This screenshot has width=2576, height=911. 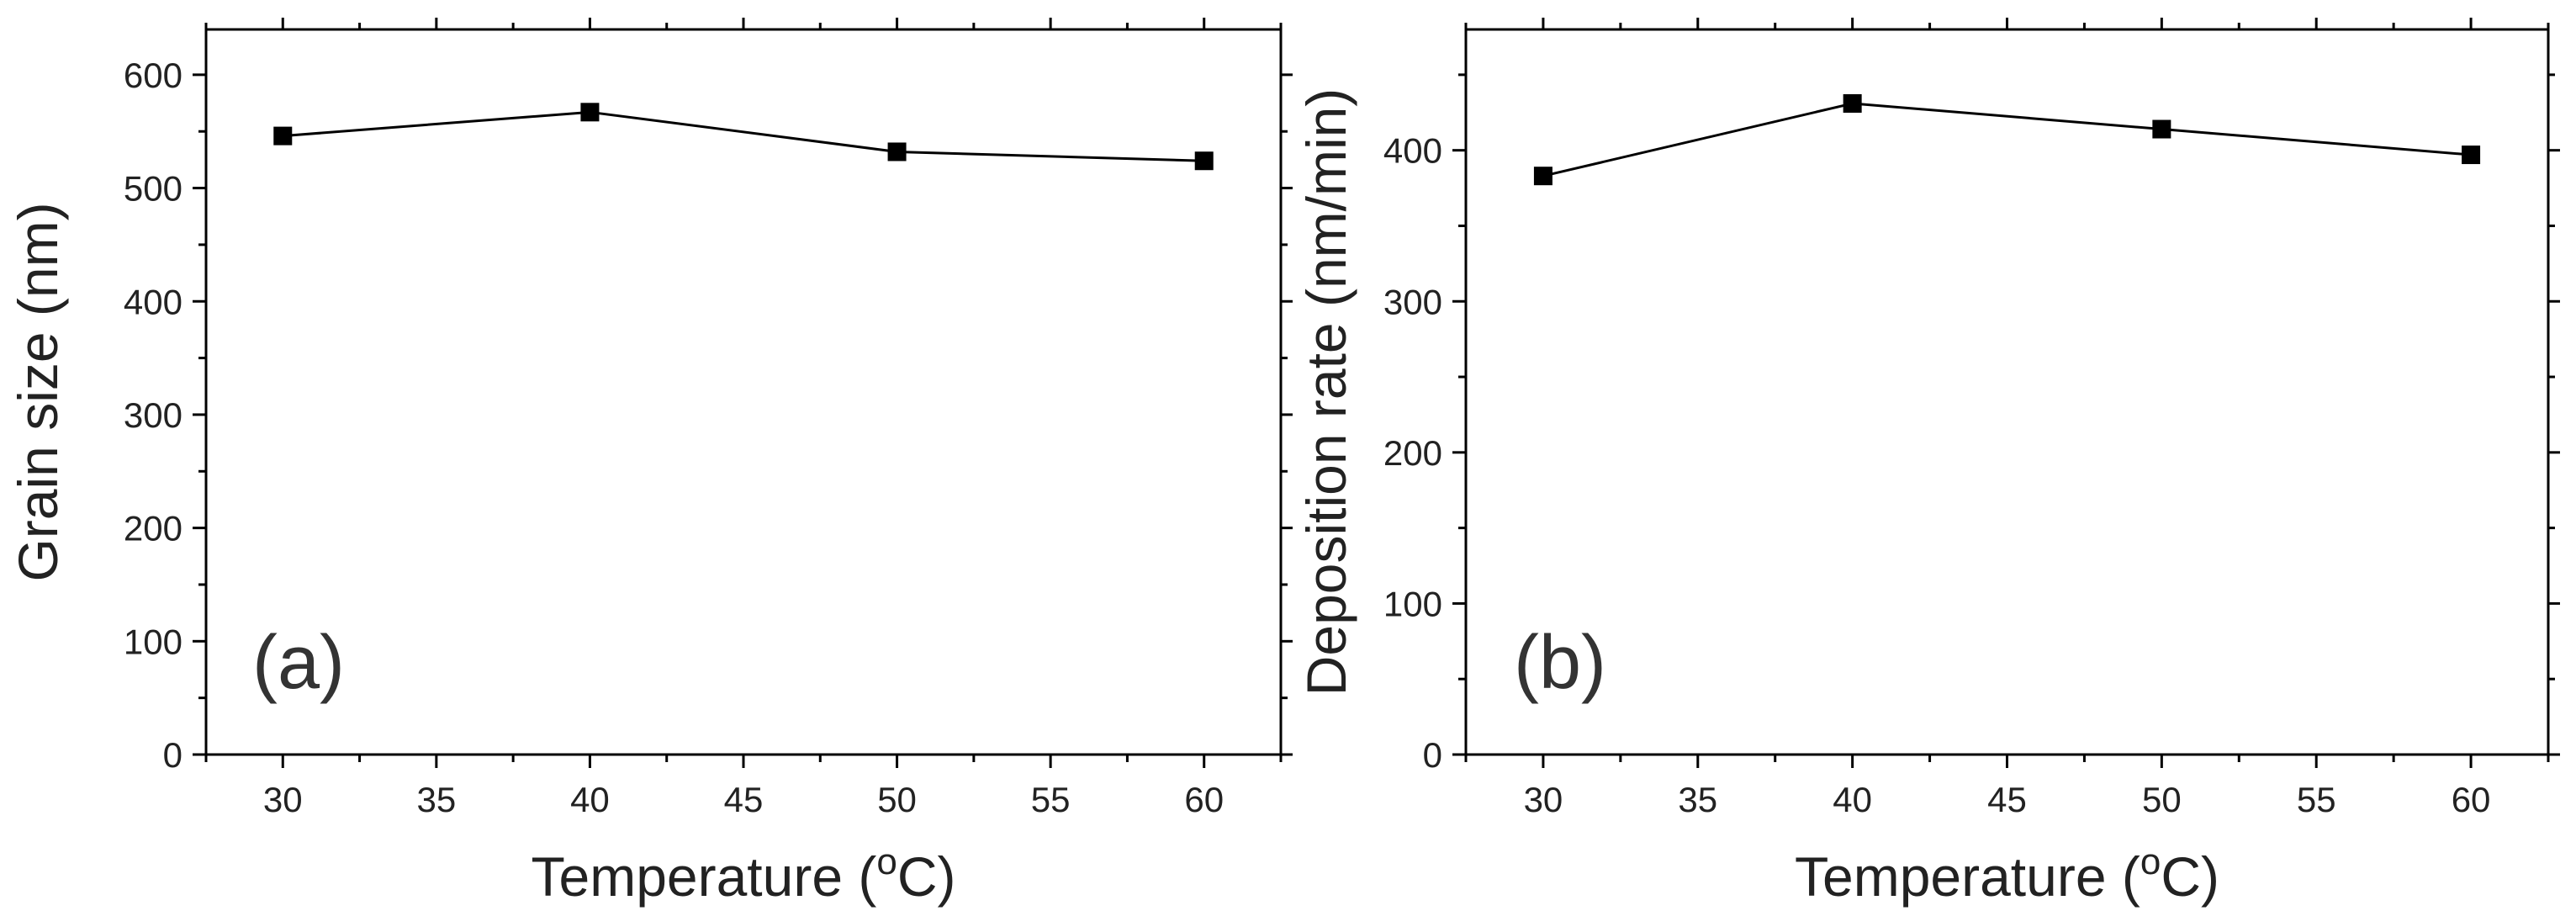 I want to click on y-axis-title: Grain size (nm), so click(x=38, y=391).